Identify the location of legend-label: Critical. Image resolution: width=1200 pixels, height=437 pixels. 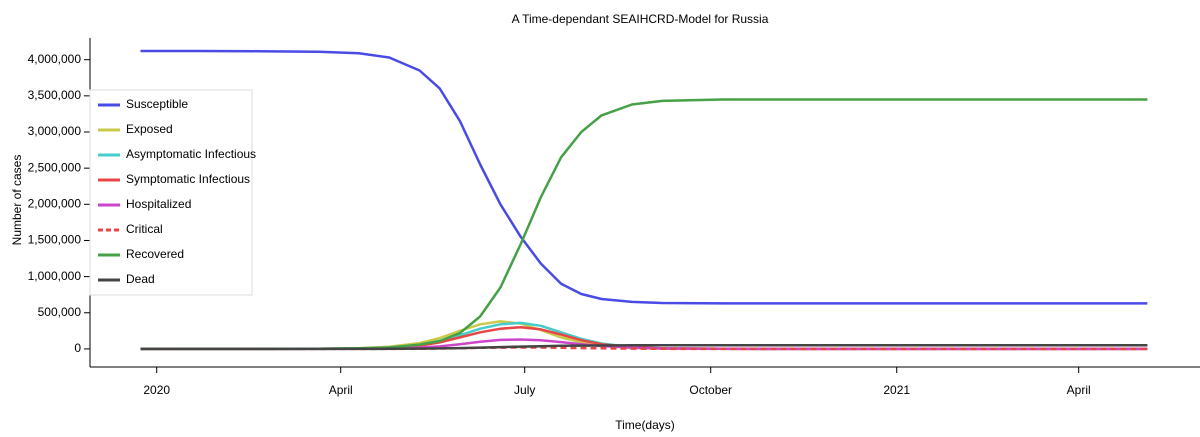
(144, 229).